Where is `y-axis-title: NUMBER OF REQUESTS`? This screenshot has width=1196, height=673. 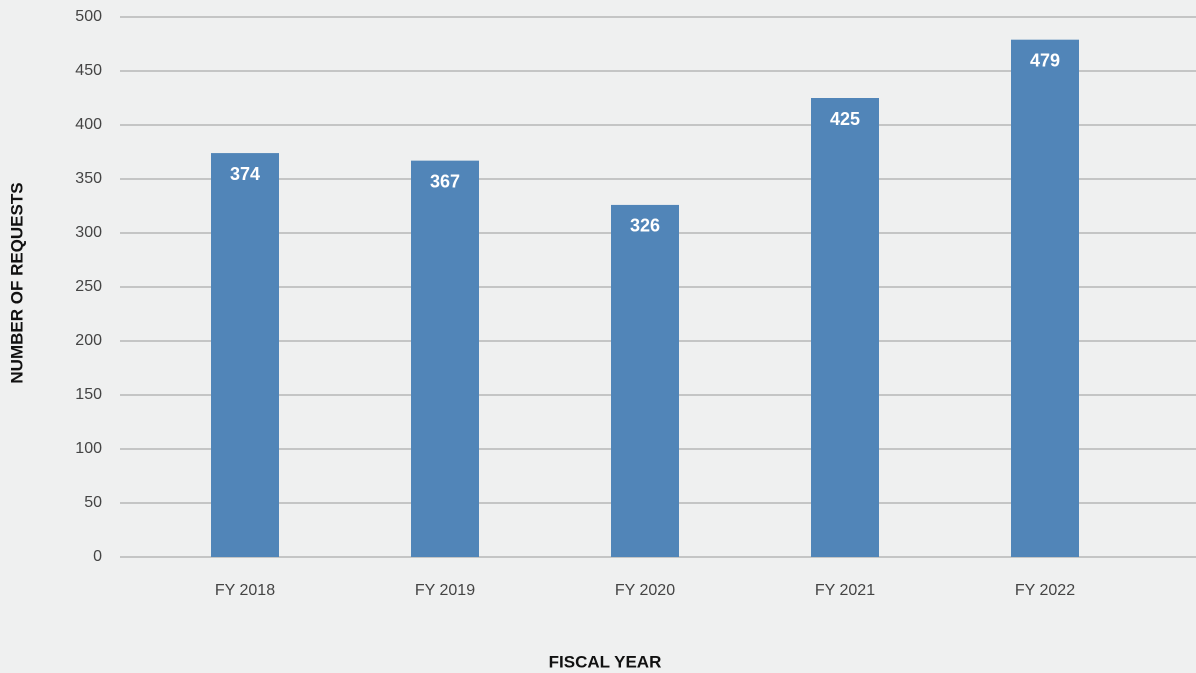 y-axis-title: NUMBER OF REQUESTS is located at coordinates (16, 282).